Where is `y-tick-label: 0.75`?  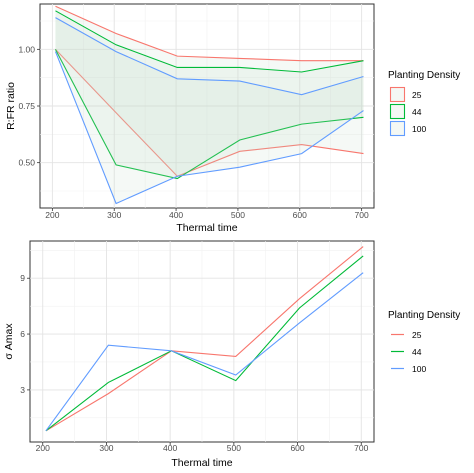
y-tick-label: 0.75 is located at coordinates (26, 106).